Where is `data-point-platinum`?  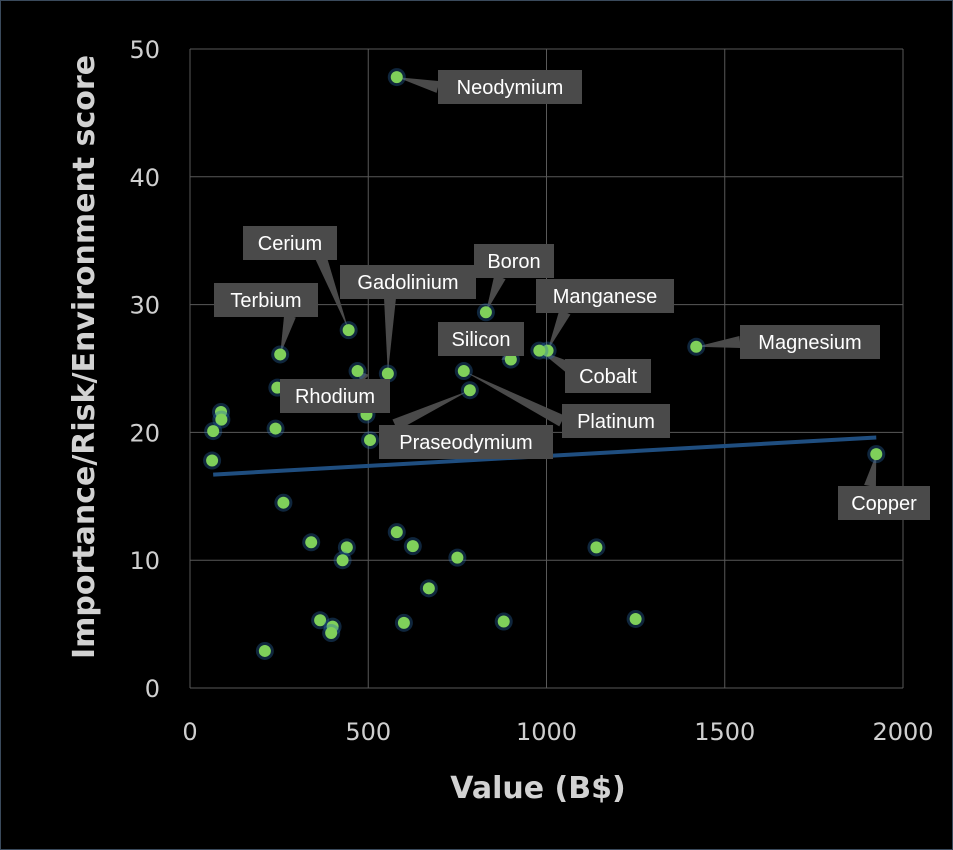 data-point-platinum is located at coordinates (463, 371).